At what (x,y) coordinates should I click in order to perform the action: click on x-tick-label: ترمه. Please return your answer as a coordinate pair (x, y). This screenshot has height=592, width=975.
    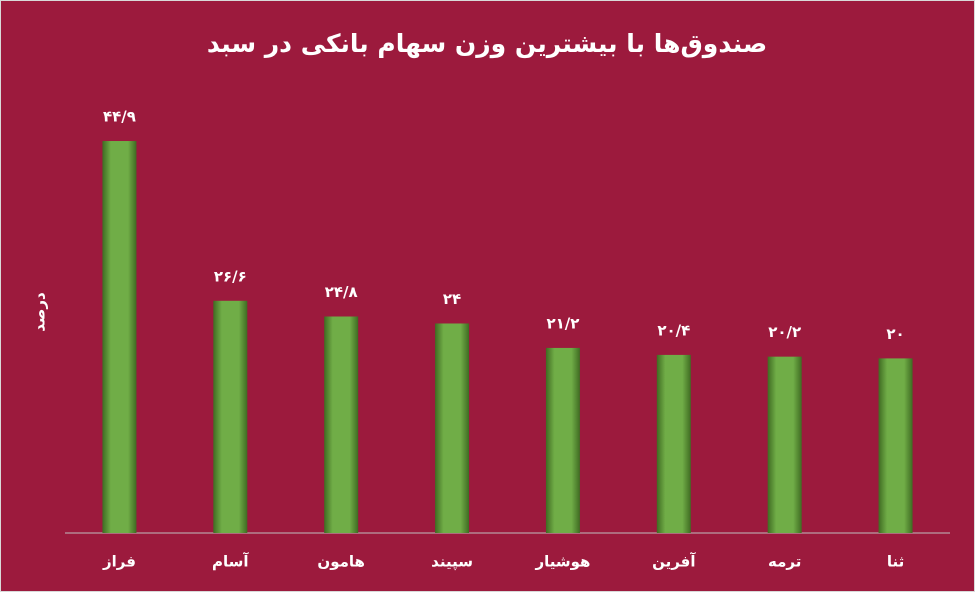
    Looking at the image, I should click on (784, 562).